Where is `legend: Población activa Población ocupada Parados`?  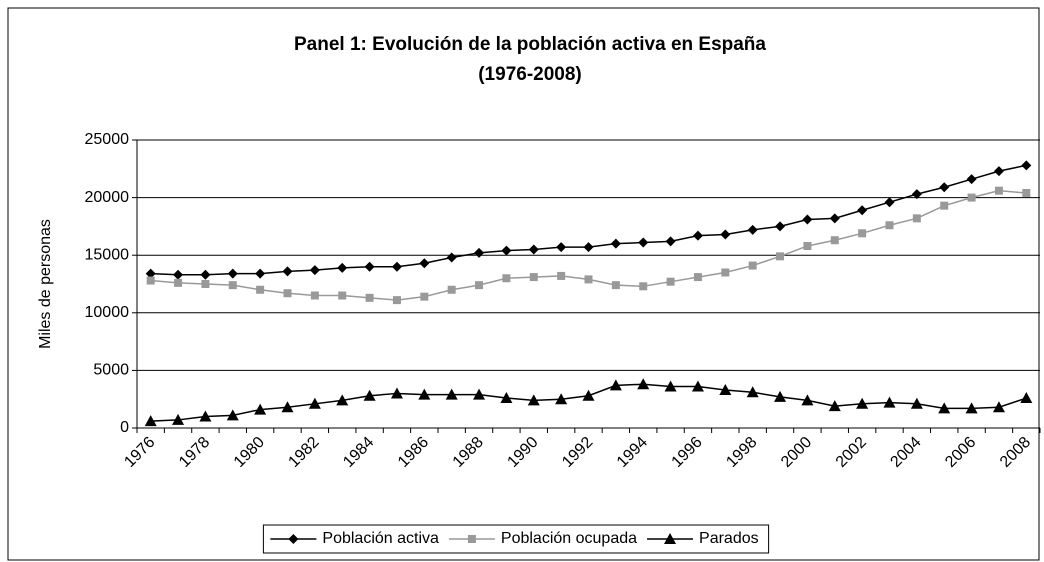 legend: Población activa Población ocupada Parados is located at coordinates (516, 539).